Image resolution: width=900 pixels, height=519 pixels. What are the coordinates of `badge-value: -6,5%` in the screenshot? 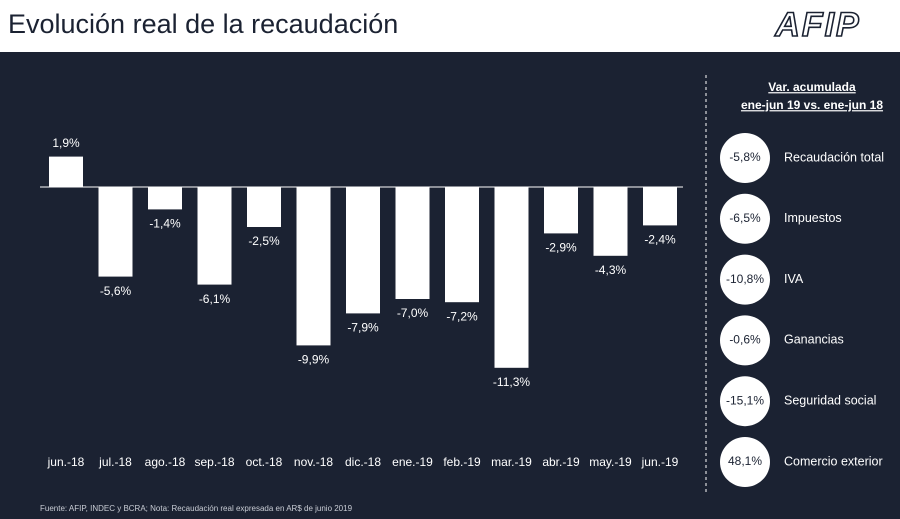 It's located at (745, 218).